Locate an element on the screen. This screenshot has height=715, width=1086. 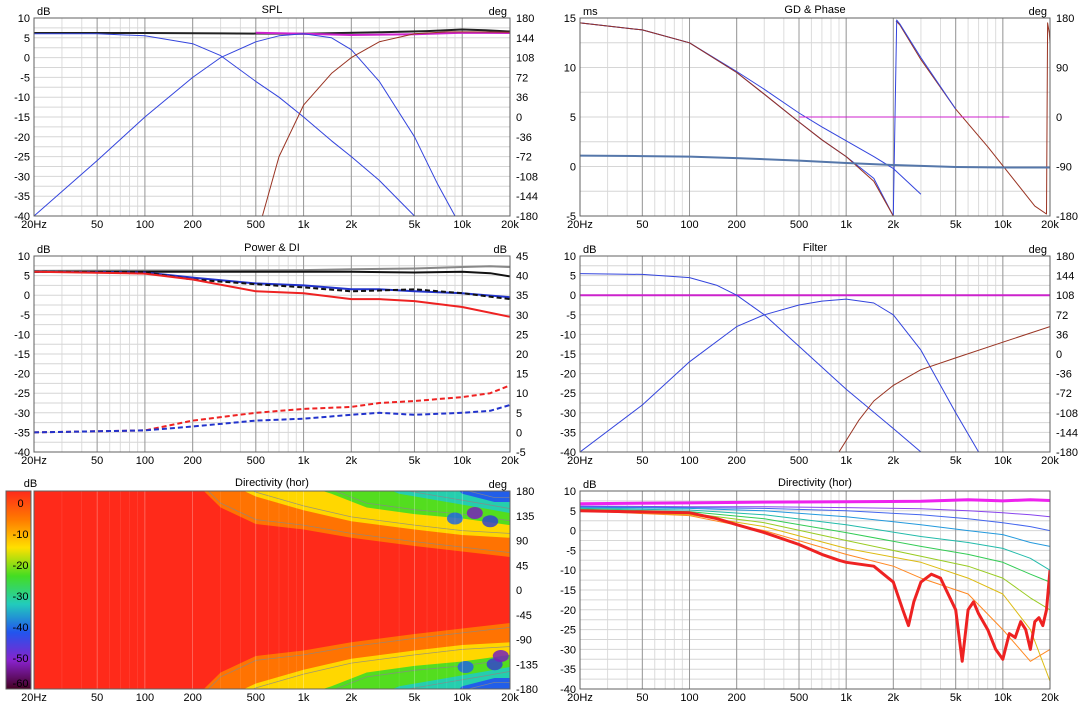
y2-tick-label: -90 is located at coordinates (1064, 168).